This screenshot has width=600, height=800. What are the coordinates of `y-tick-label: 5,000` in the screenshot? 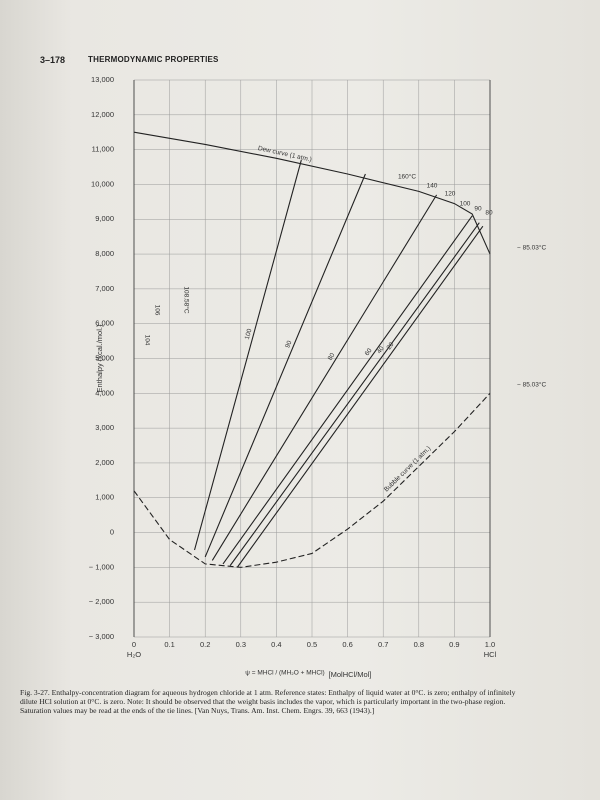 It's located at (104, 357).